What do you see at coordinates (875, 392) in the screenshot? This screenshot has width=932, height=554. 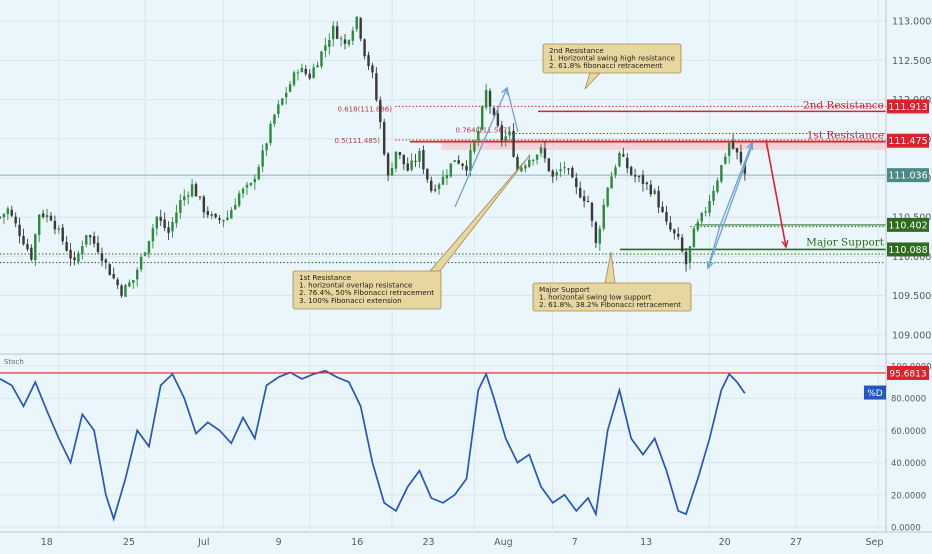 I see `stoch-d-tag: %D` at bounding box center [875, 392].